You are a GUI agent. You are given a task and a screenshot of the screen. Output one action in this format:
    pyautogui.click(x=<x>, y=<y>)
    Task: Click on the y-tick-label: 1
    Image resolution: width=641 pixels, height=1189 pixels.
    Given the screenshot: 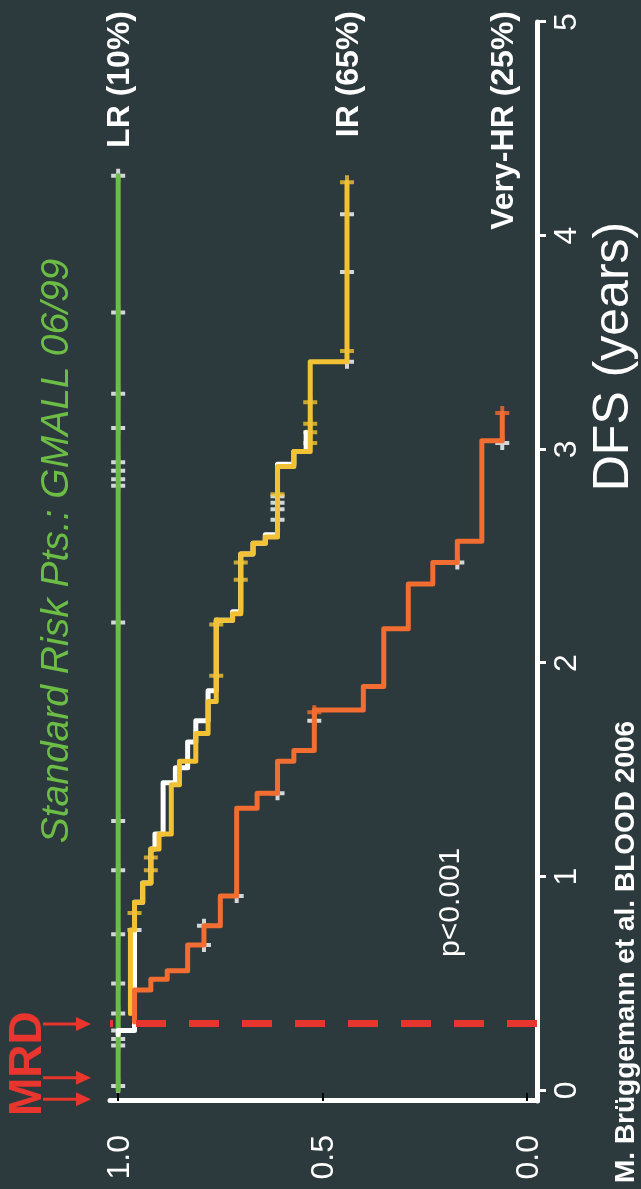 What is the action you would take?
    pyautogui.click(x=565, y=876)
    